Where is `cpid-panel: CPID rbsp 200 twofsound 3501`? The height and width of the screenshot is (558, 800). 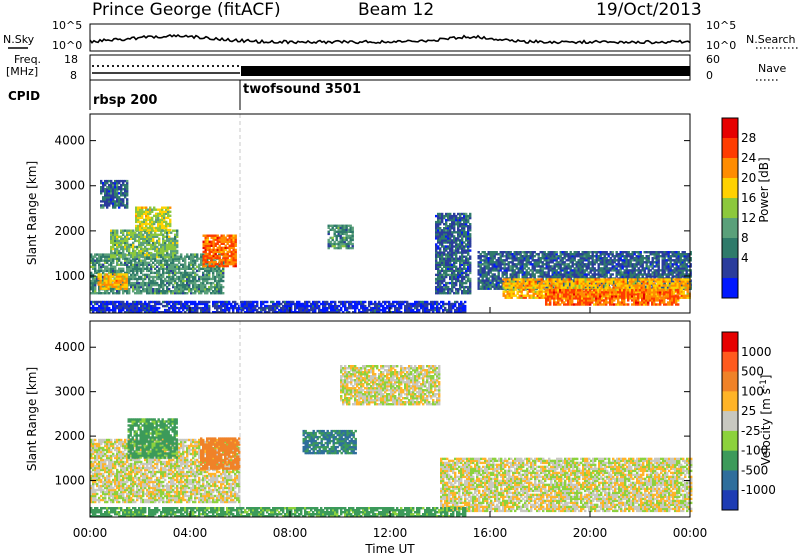 cpid-panel: CPID rbsp 200 twofsound 3501 is located at coordinates (184, 95).